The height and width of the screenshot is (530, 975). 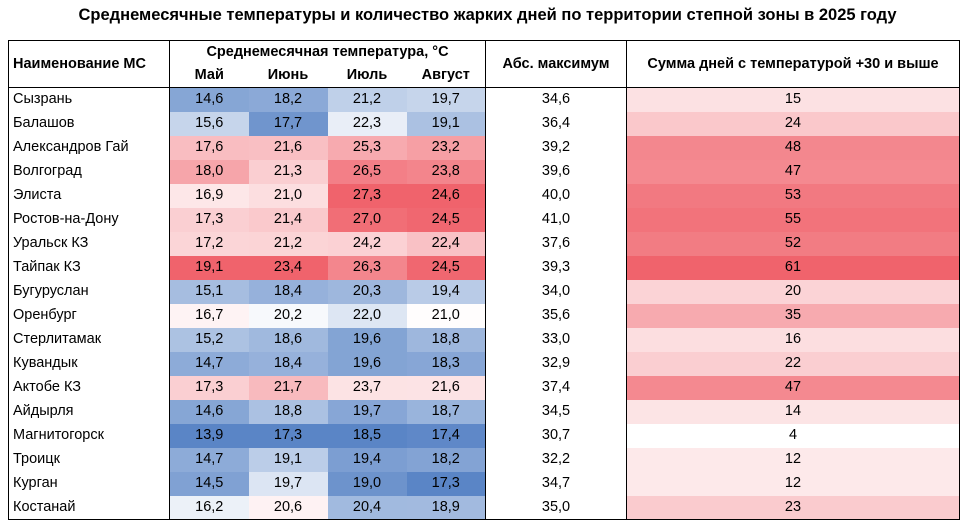 I want to click on table-row: Сызрань 14,6 18,2 21,2 19,7 34,6 15, so click(x=484, y=99).